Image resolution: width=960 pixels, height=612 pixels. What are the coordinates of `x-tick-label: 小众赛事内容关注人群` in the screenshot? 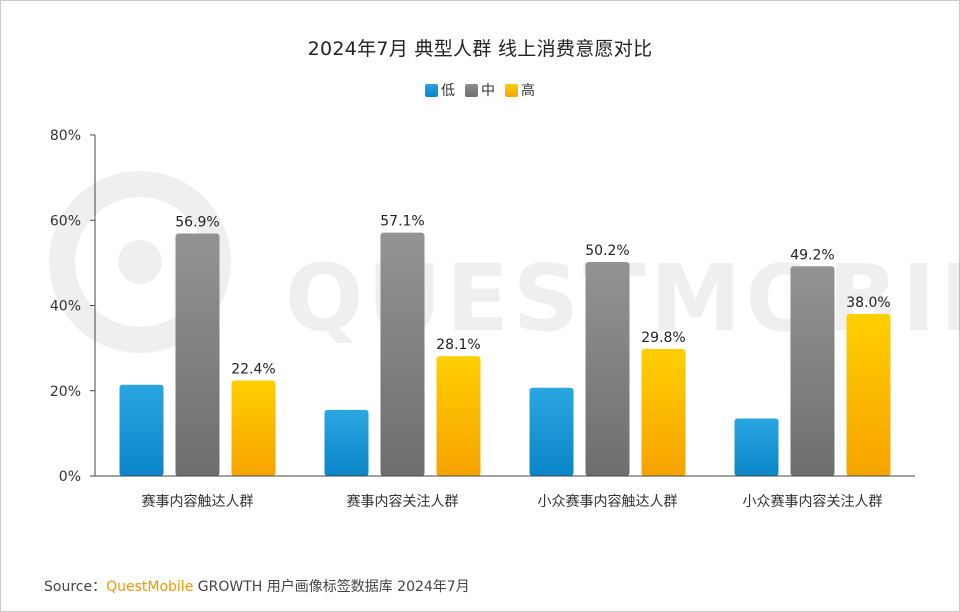 It's located at (813, 501).